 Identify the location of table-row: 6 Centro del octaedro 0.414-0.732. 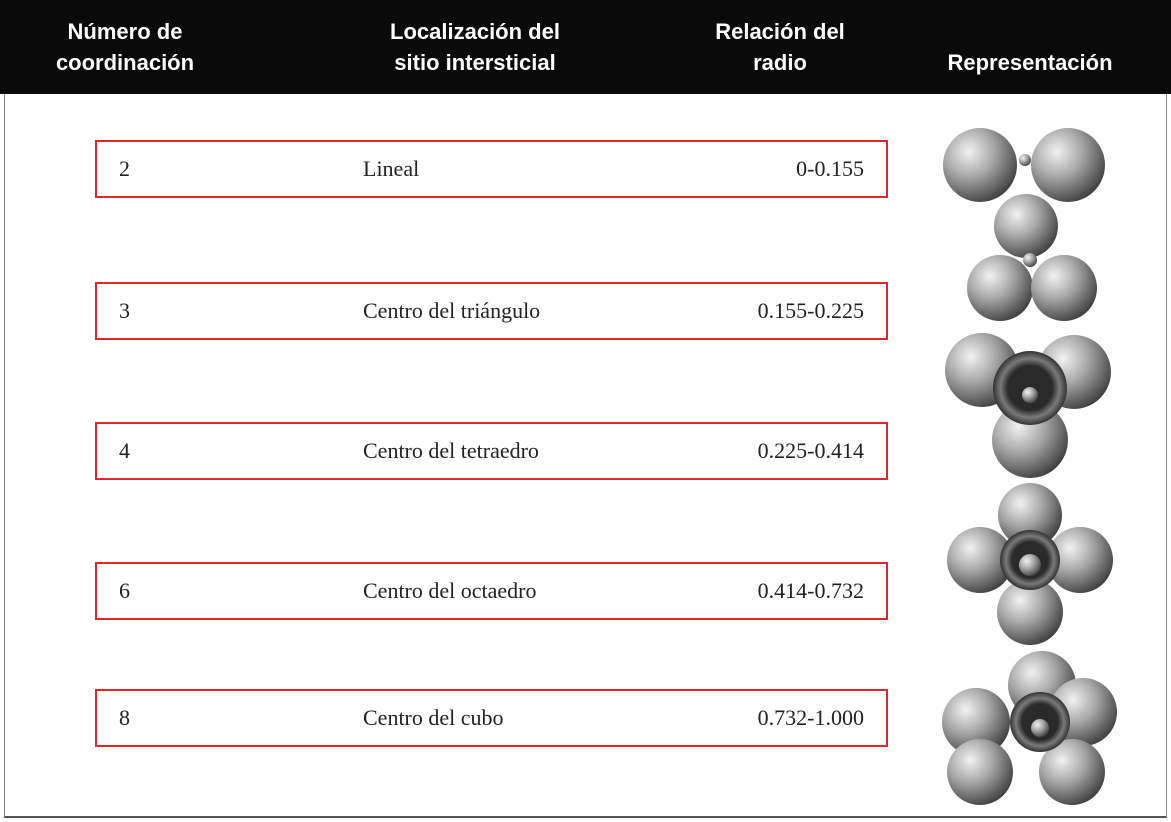
(491, 591).